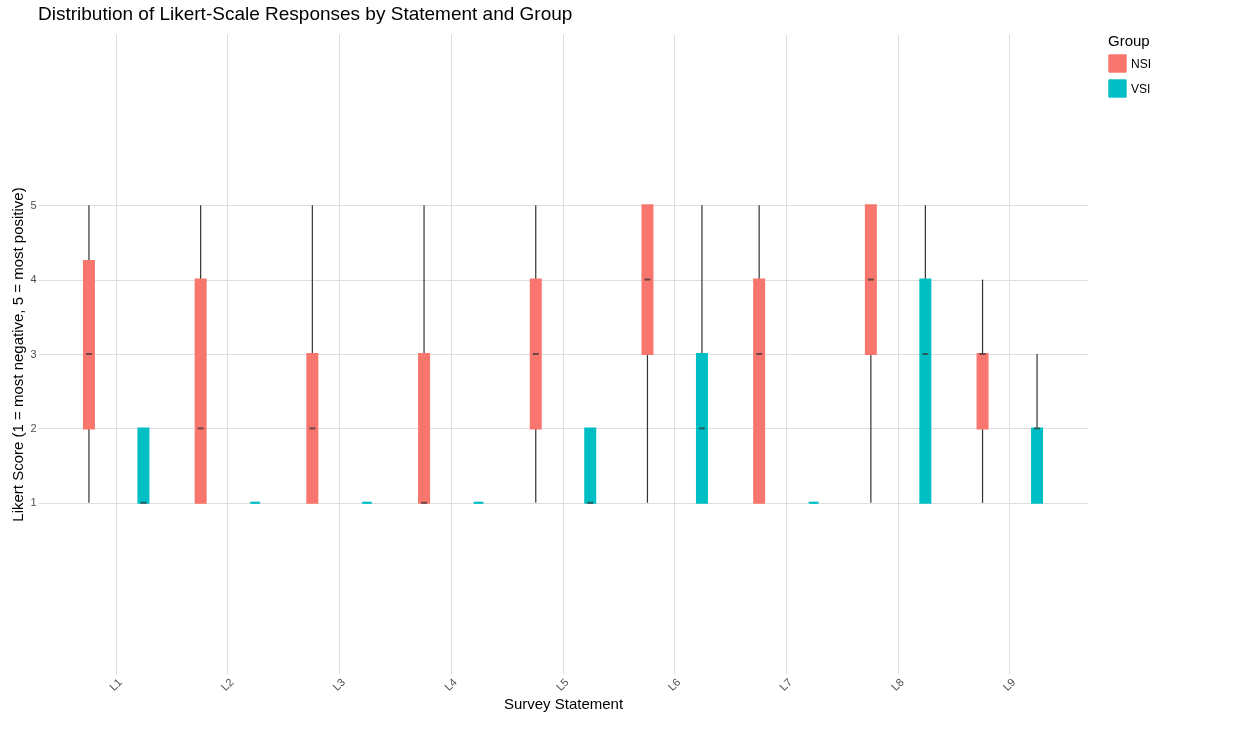 The width and height of the screenshot is (1235, 740). Describe the element at coordinates (562, 684) in the screenshot. I see `x-tick-label: L5` at that location.